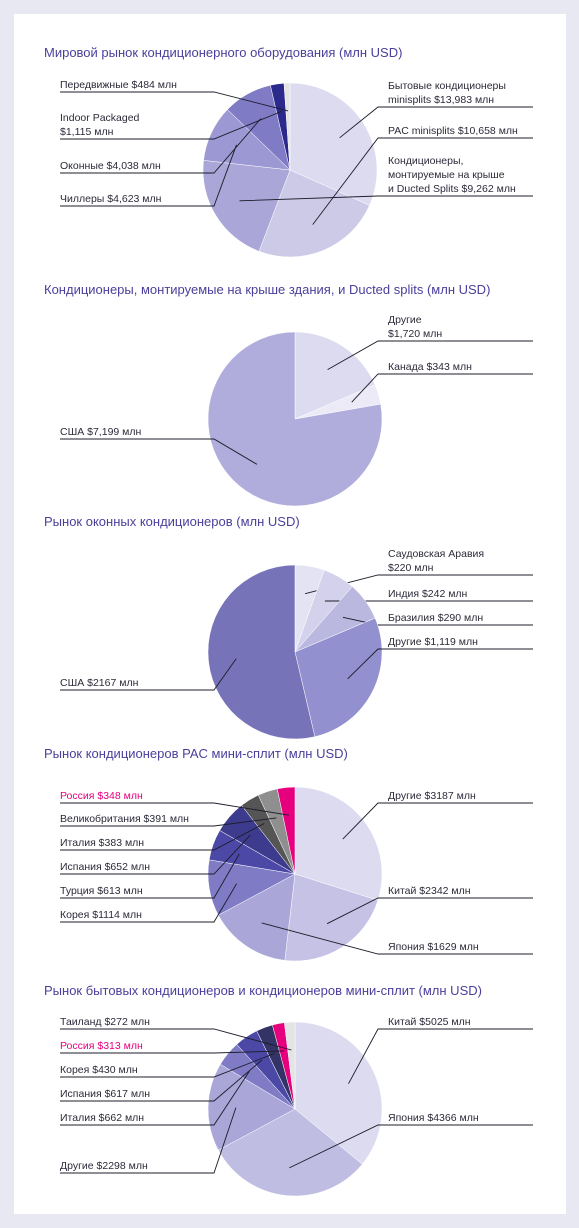 Image resolution: width=579 pixels, height=1228 pixels. Describe the element at coordinates (437, 821) in the screenshot. I see `leader-line-другие-3187-млн` at that location.